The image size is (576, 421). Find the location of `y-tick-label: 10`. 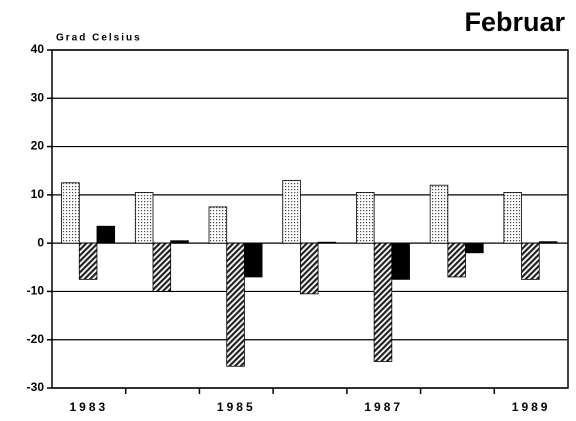

y-tick-label: 10 is located at coordinates (38, 194).